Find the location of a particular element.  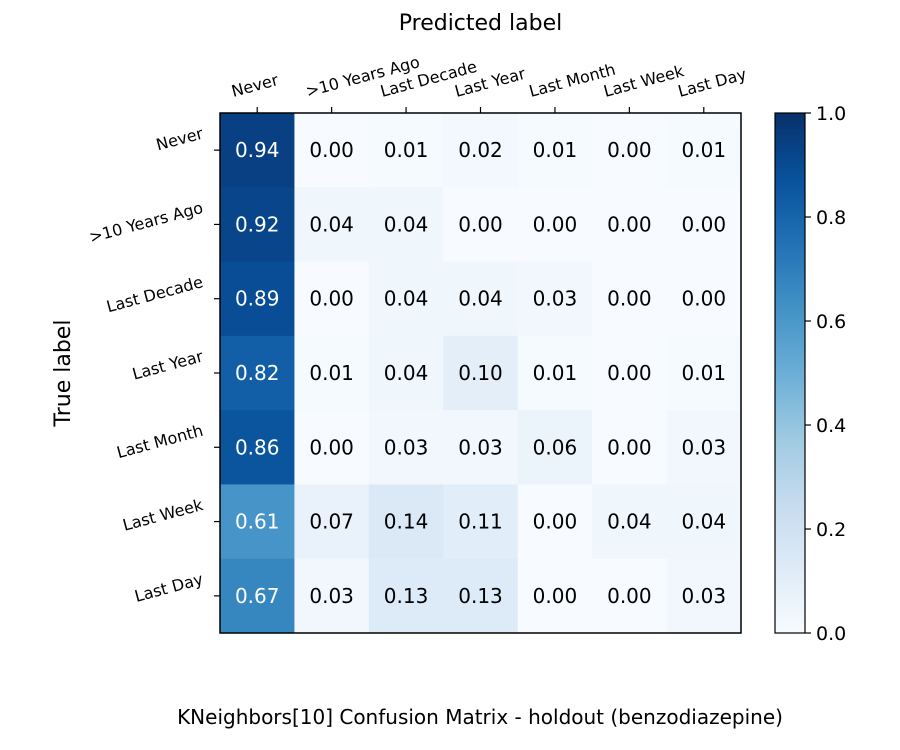

cell-value-label: 0.67 is located at coordinates (257, 596).